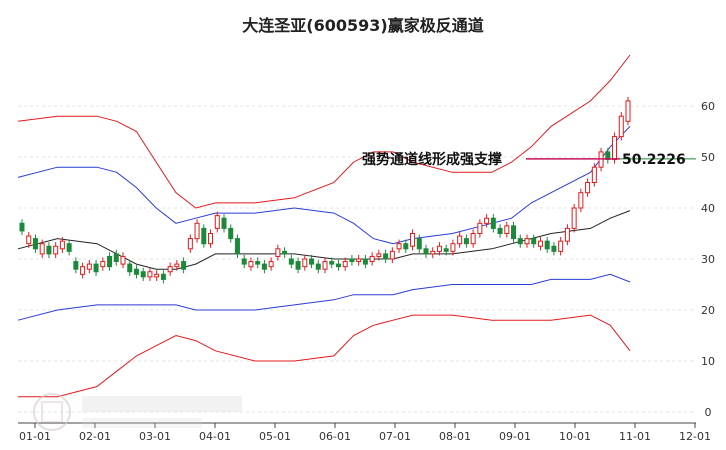 This screenshot has height=450, width=726. I want to click on x-tick-label: 07-01, so click(395, 436).